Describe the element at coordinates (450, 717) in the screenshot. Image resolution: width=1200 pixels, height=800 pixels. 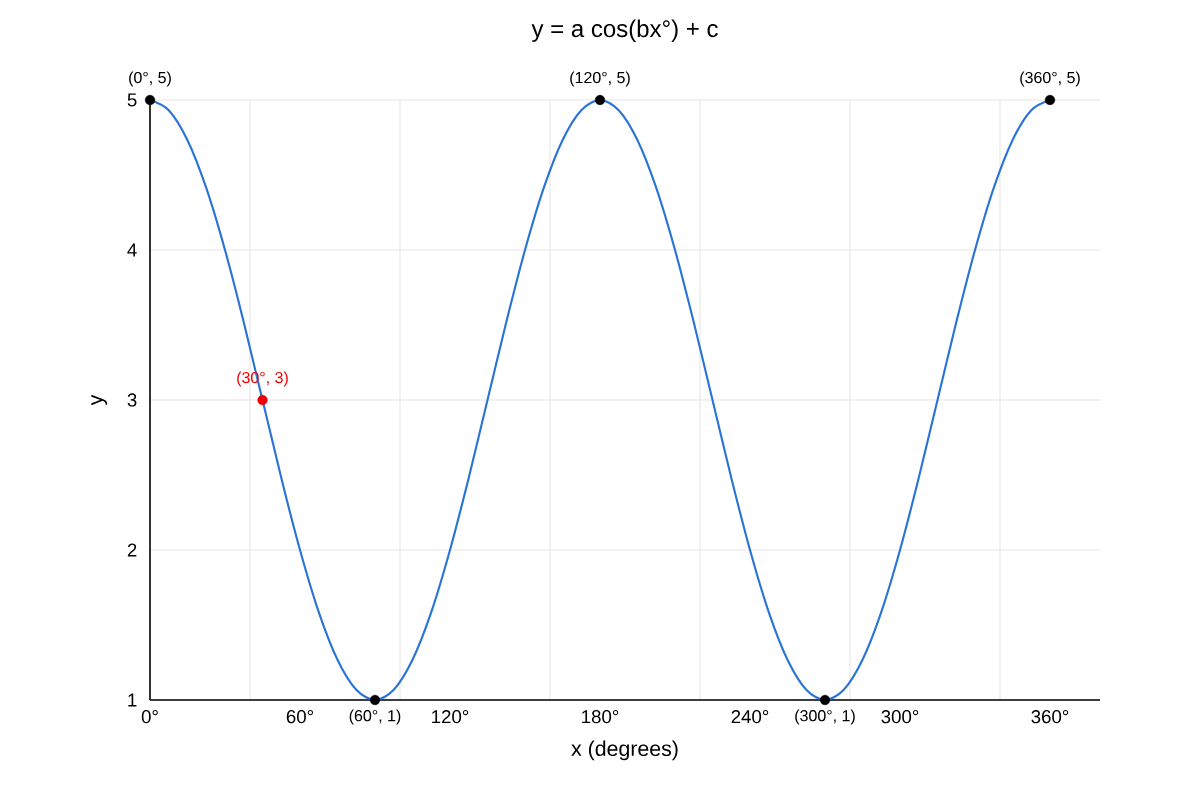
I see `x-tick-label: 120°` at that location.